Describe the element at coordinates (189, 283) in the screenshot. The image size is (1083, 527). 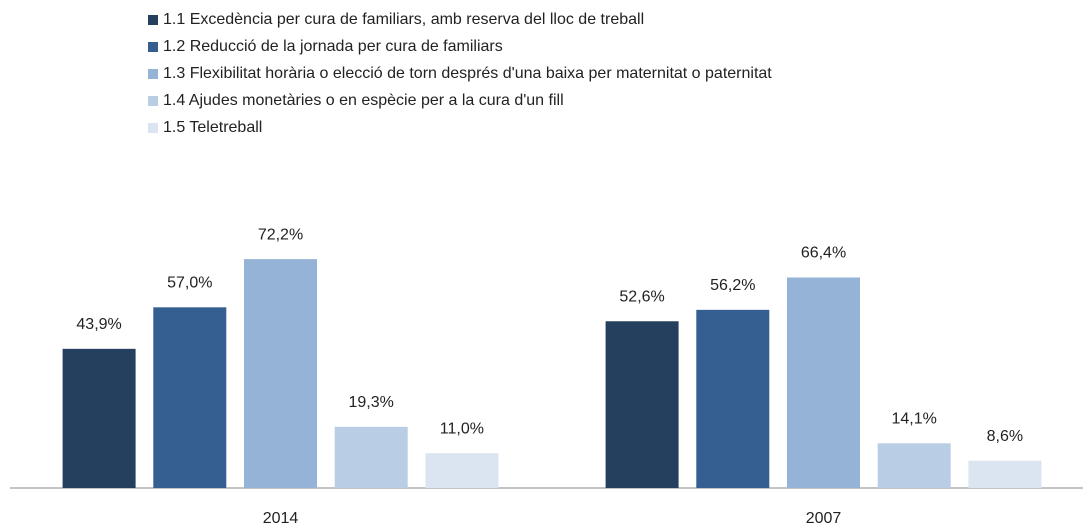
I see `data-label: 57,0%` at that location.